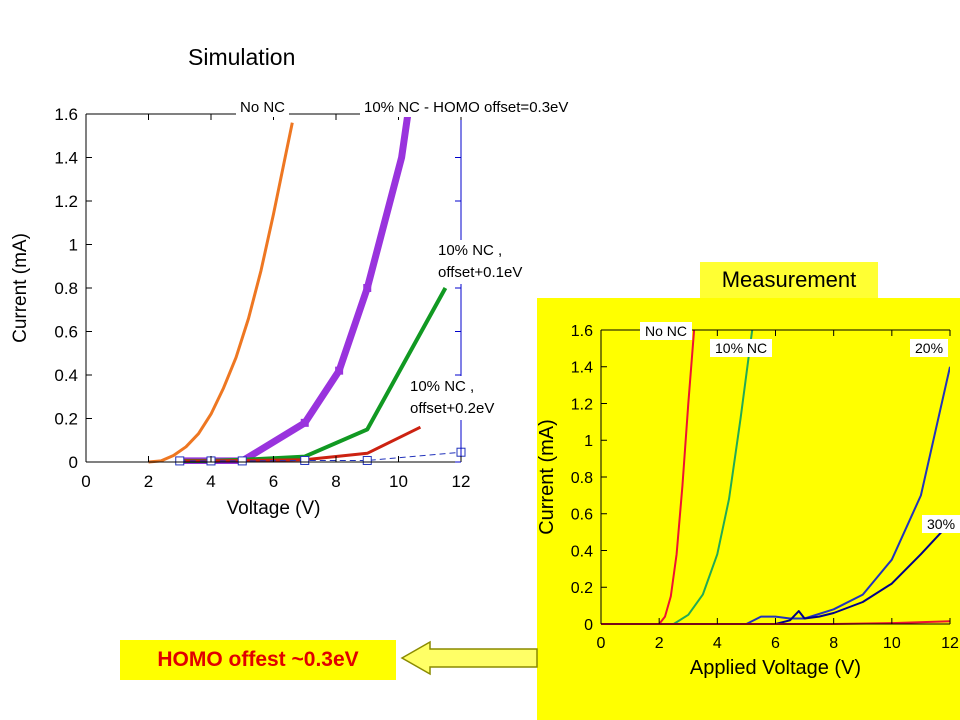 Image resolution: width=960 pixels, height=720 pixels. What do you see at coordinates (263, 107) in the screenshot?
I see `sim-label-no-nc: No NC` at bounding box center [263, 107].